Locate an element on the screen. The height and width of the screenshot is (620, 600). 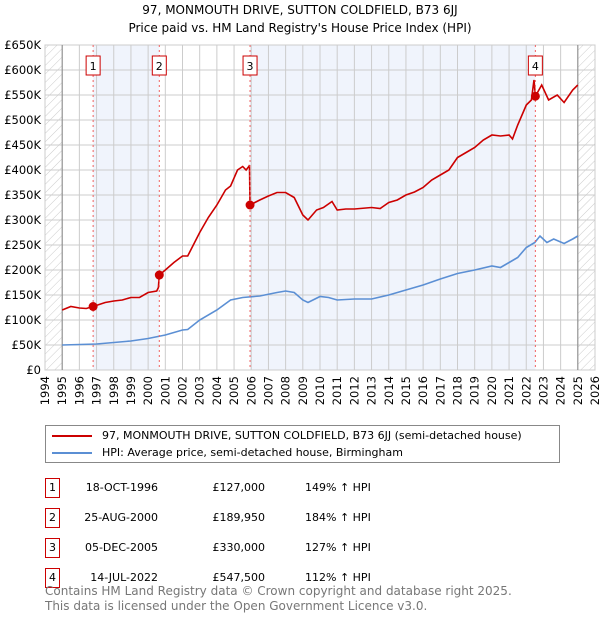
sale-label: 1 is located at coordinates (93, 66).